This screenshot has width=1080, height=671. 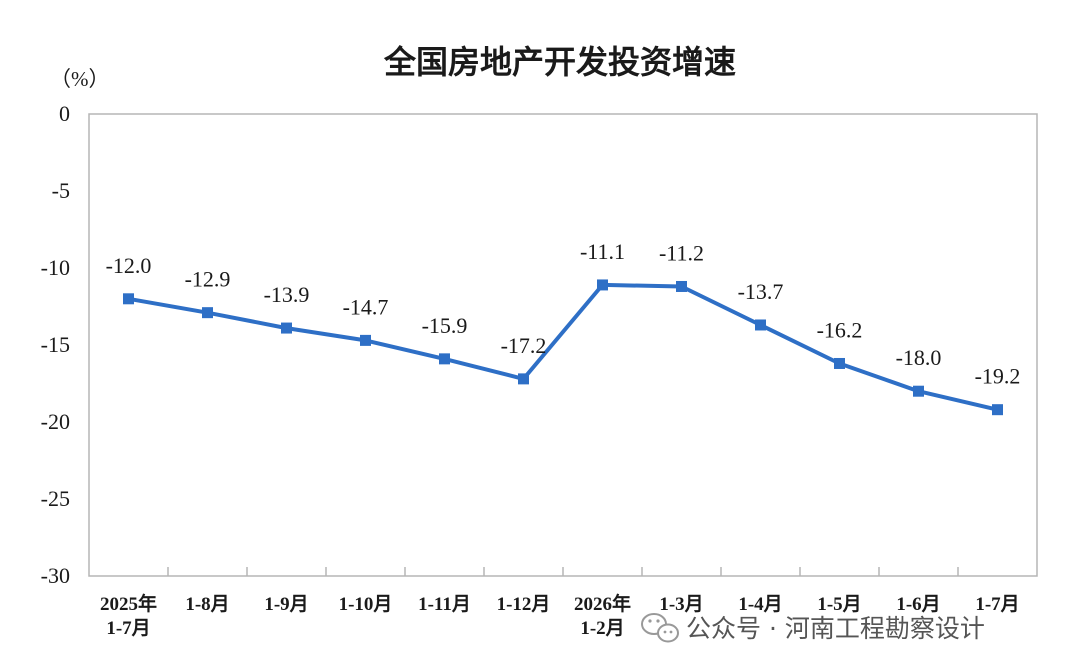 What do you see at coordinates (55, 498) in the screenshot?
I see `y-tick-label: -25` at bounding box center [55, 498].